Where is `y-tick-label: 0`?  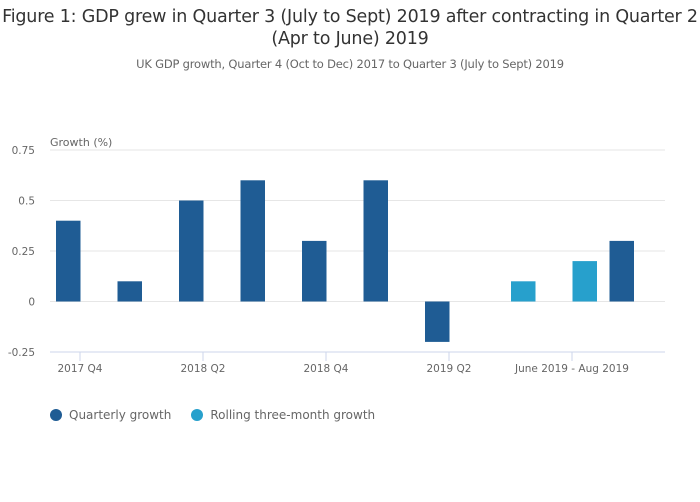
y-tick-label: 0 is located at coordinates (31, 303).